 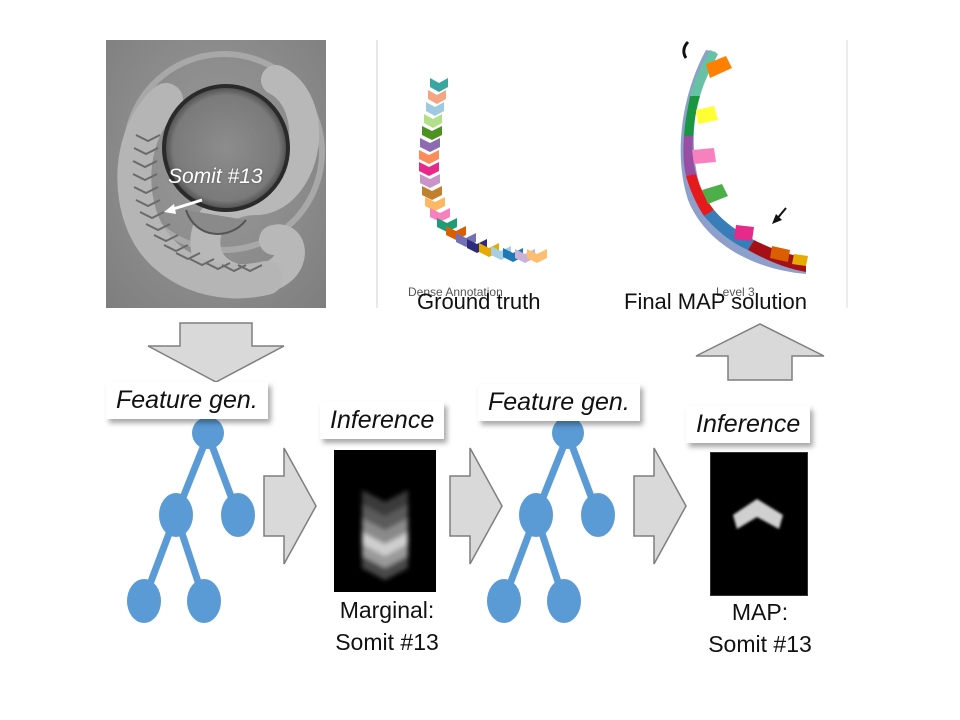 What do you see at coordinates (748, 424) in the screenshot?
I see `inference-label-2: Inference` at bounding box center [748, 424].